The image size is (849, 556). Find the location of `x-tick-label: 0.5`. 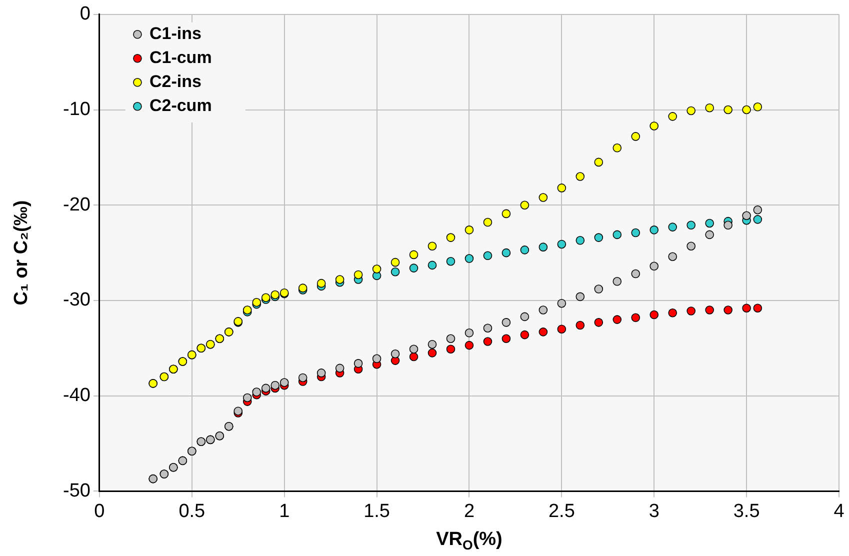

x-tick-label: 0.5 is located at coordinates (192, 511).